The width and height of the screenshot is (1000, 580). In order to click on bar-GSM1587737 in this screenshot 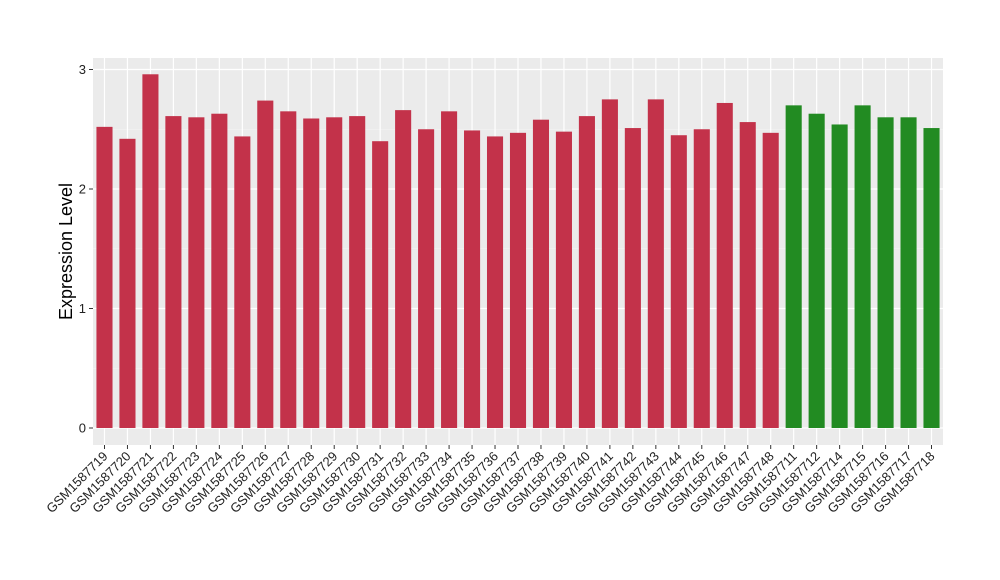, I will do `click(518, 280)`.